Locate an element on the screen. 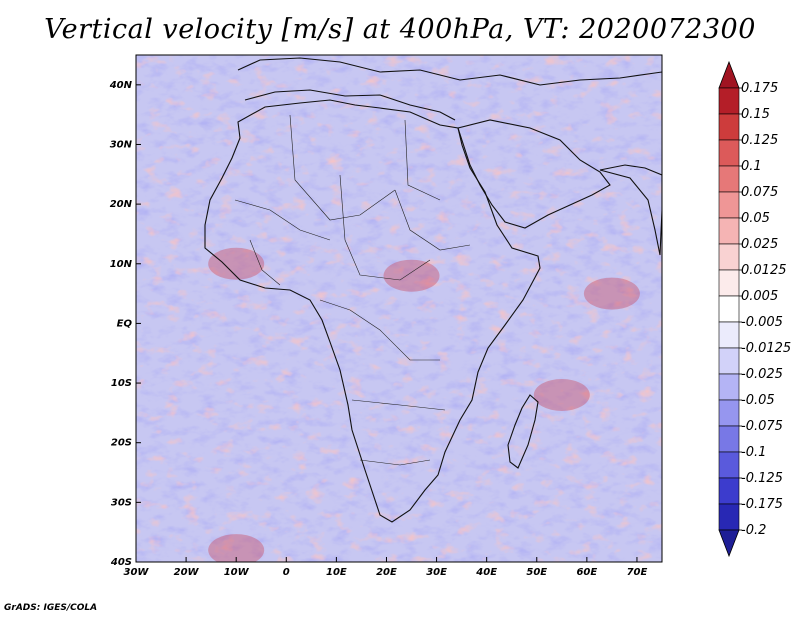 Image resolution: width=800 pixels, height=618 pixels. latitude-axis: 40N 30N 20N 10N EQ 10S 20S 30S 40S is located at coordinates (125, 324).